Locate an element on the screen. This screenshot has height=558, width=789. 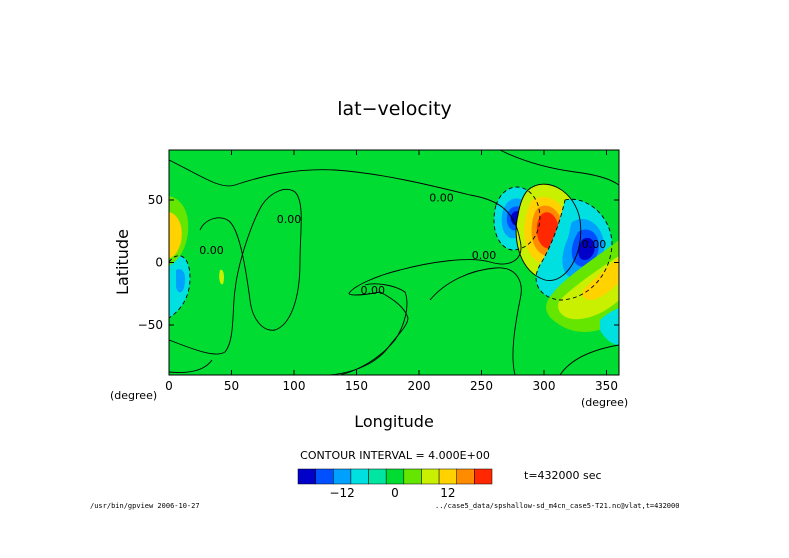
contour-line-neg is located at coordinates (517, 218).